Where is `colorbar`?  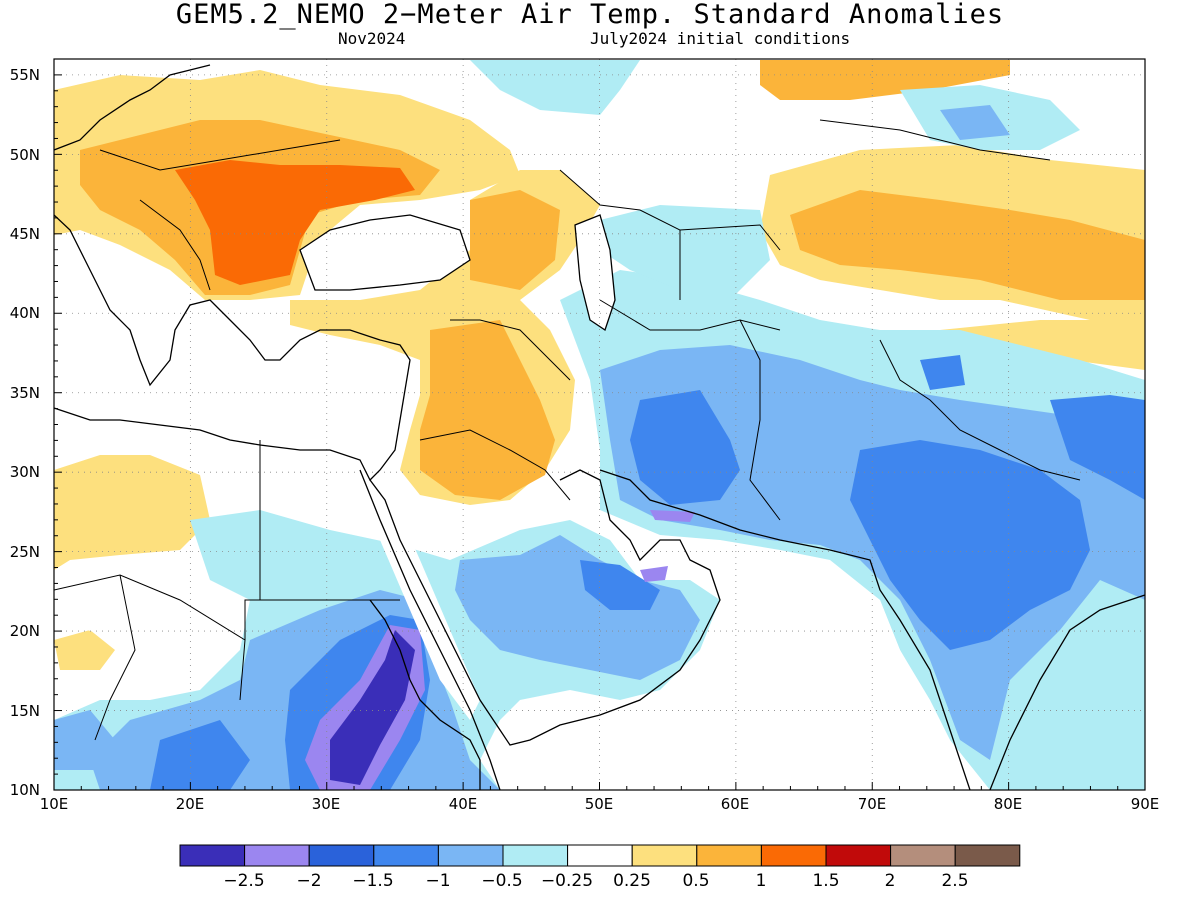 colorbar is located at coordinates (600, 855).